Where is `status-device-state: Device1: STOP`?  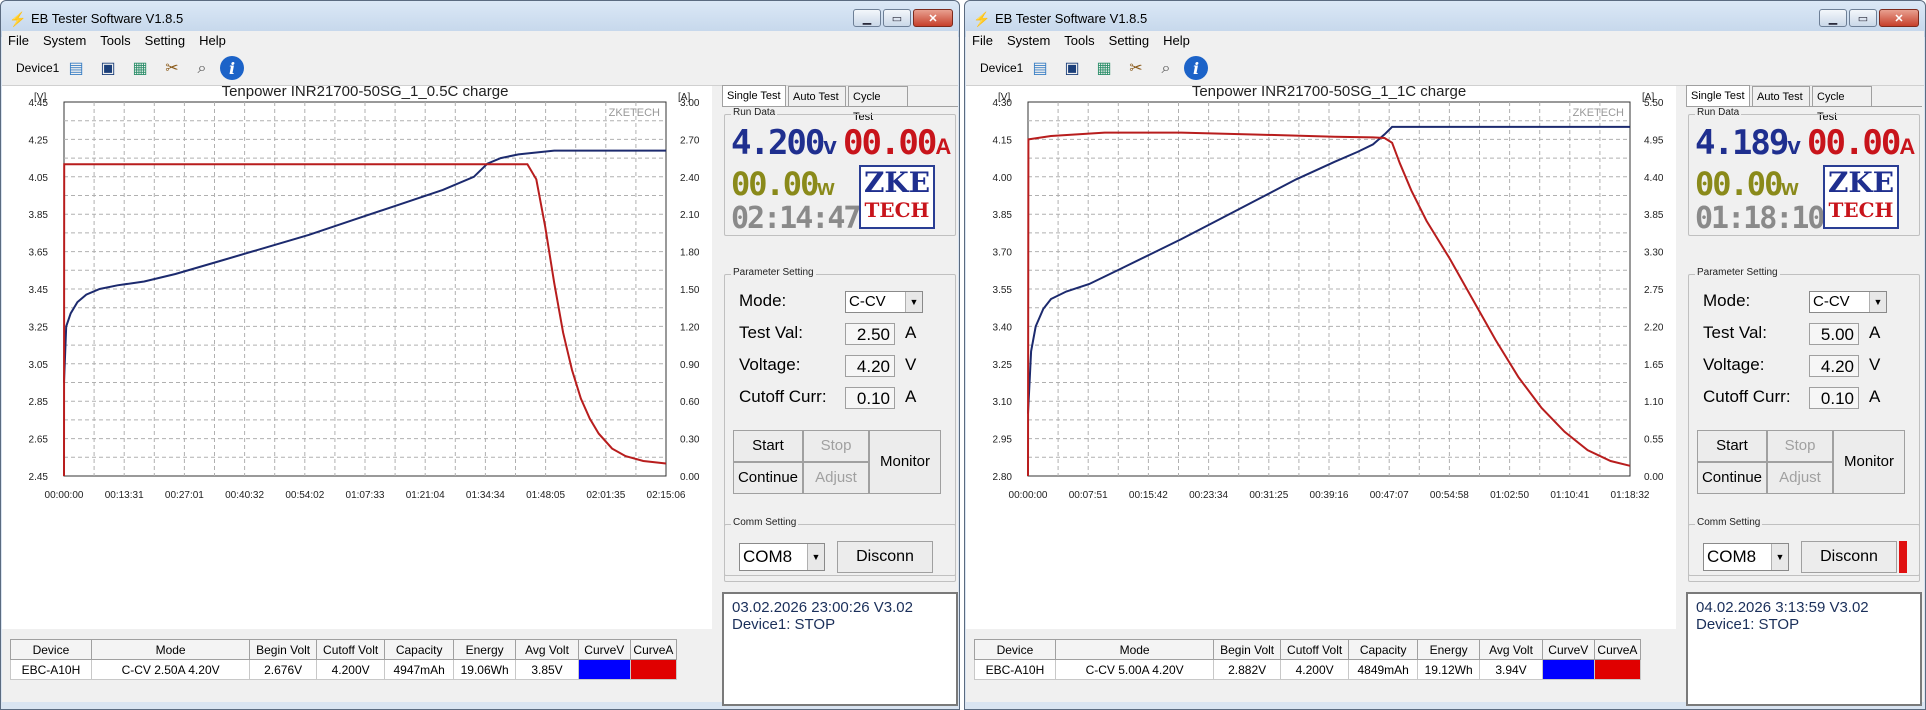
status-device-state: Device1: STOP is located at coordinates (784, 624).